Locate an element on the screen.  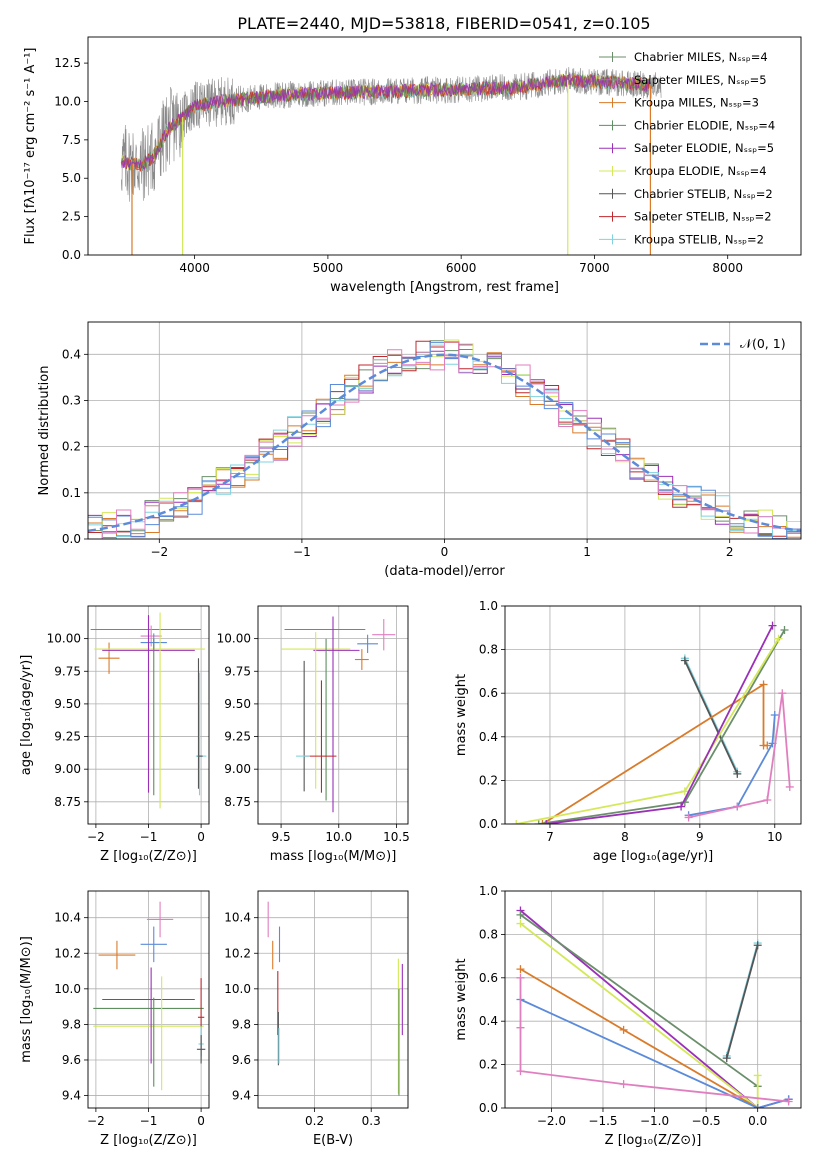
x-tick-label: 5000 is located at coordinates (328, 268).